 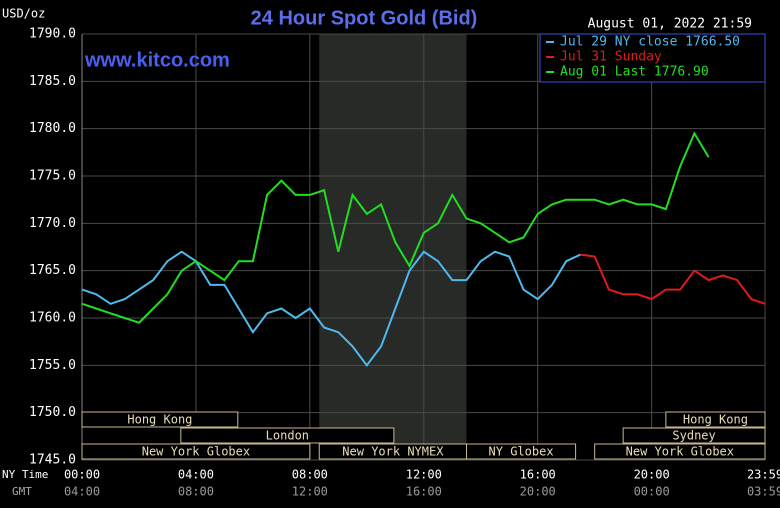 I want to click on x-tick-label: 04:00, so click(x=196, y=475).